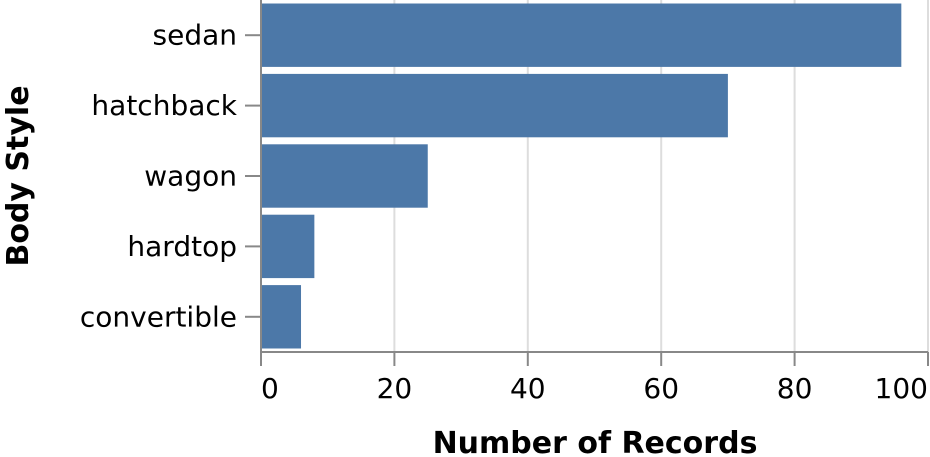  I want to click on y-tick-label-wagon: wagon, so click(190, 176).